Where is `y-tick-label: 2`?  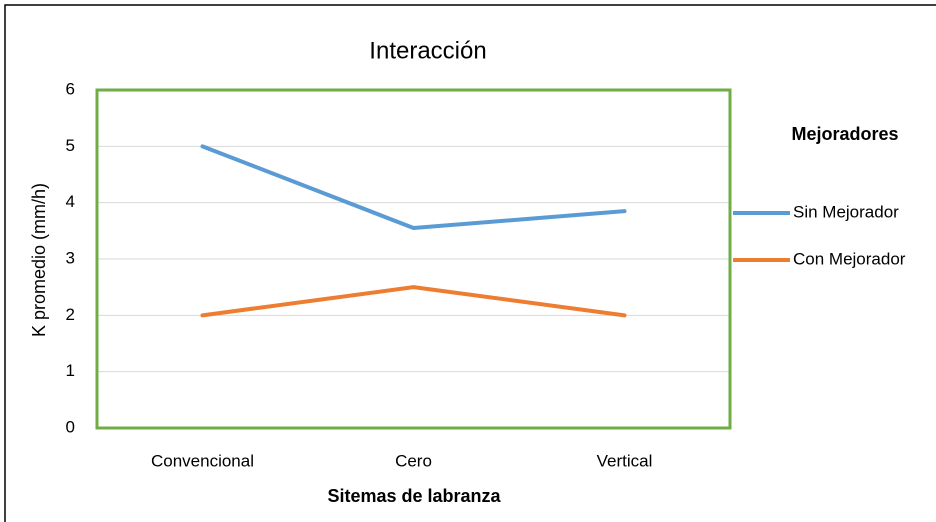
y-tick-label: 2 is located at coordinates (70, 314).